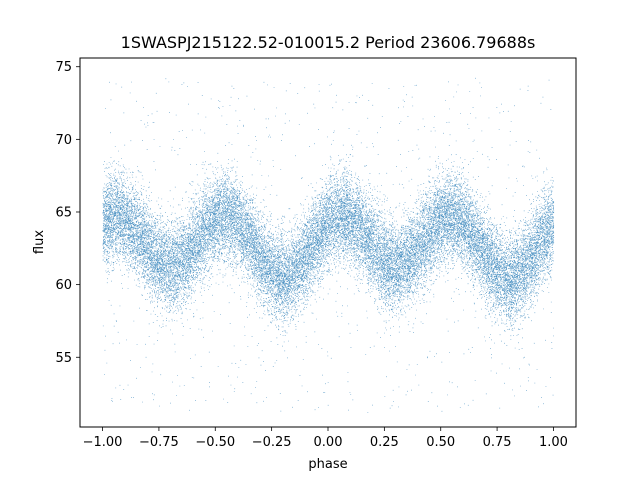 This screenshot has width=640, height=480. I want to click on y-tick-label: 60, so click(63, 285).